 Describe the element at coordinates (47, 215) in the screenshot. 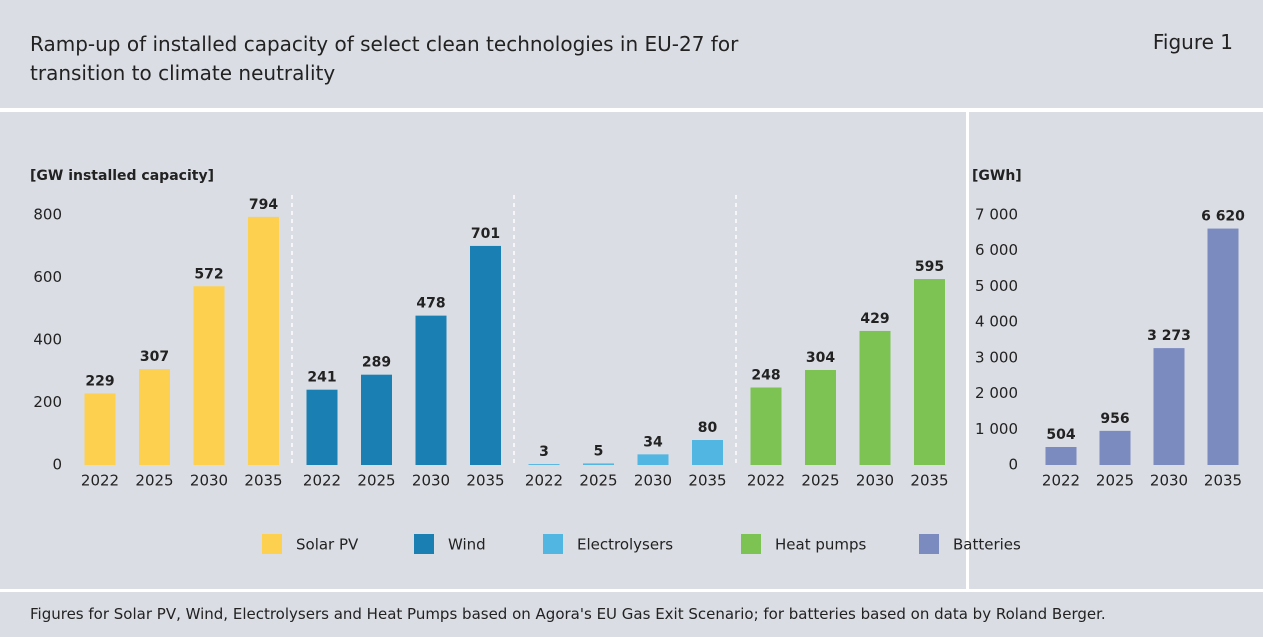

I see `y-tick-label: 800` at that location.